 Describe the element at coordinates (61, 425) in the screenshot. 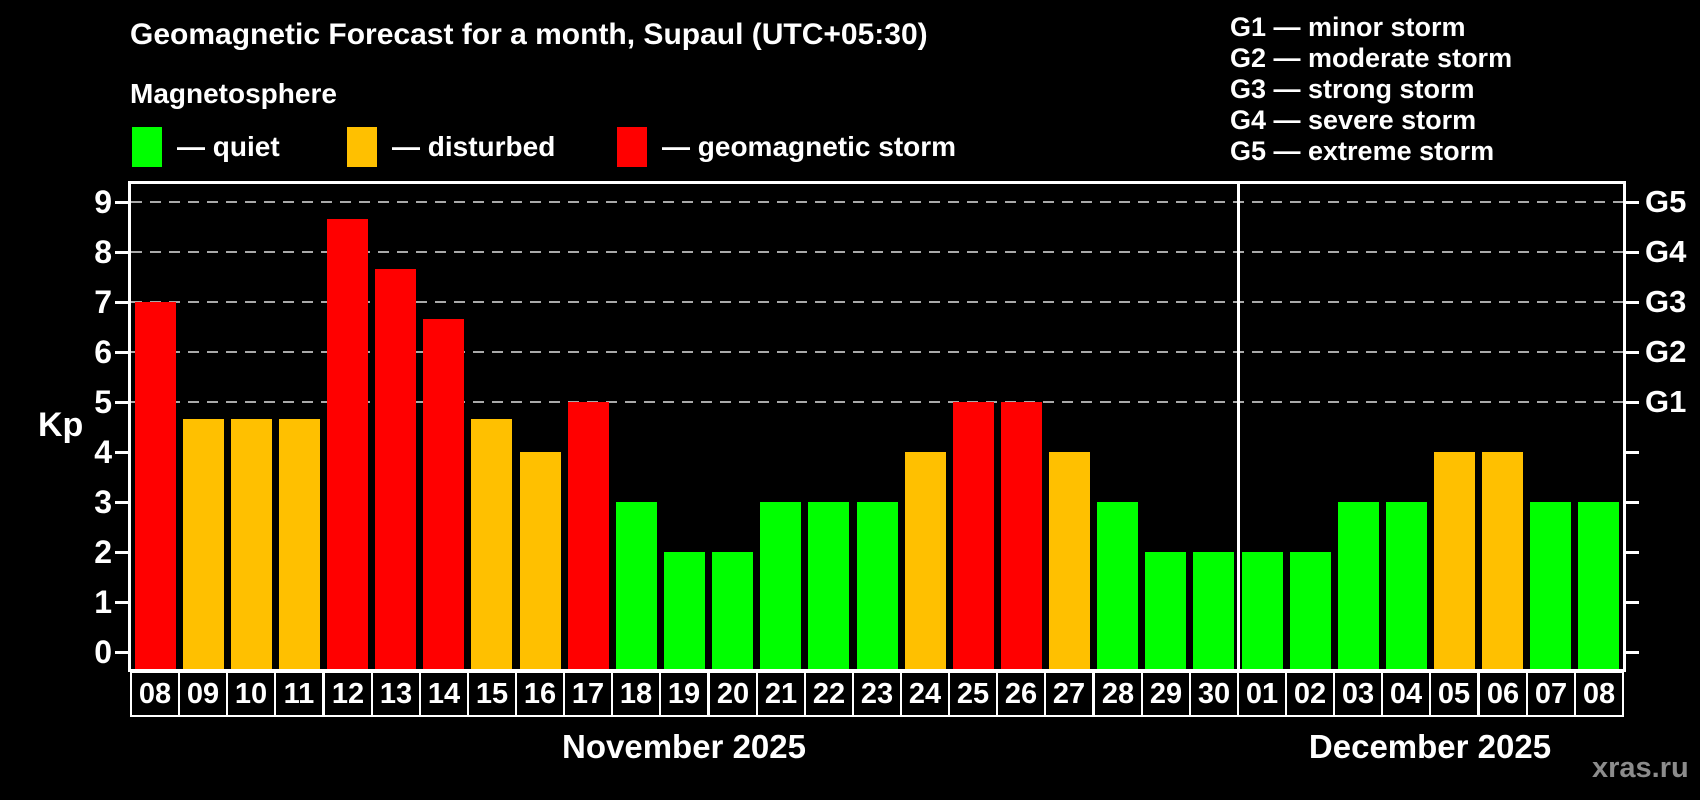

I see `kp-axis-label: Kp` at that location.